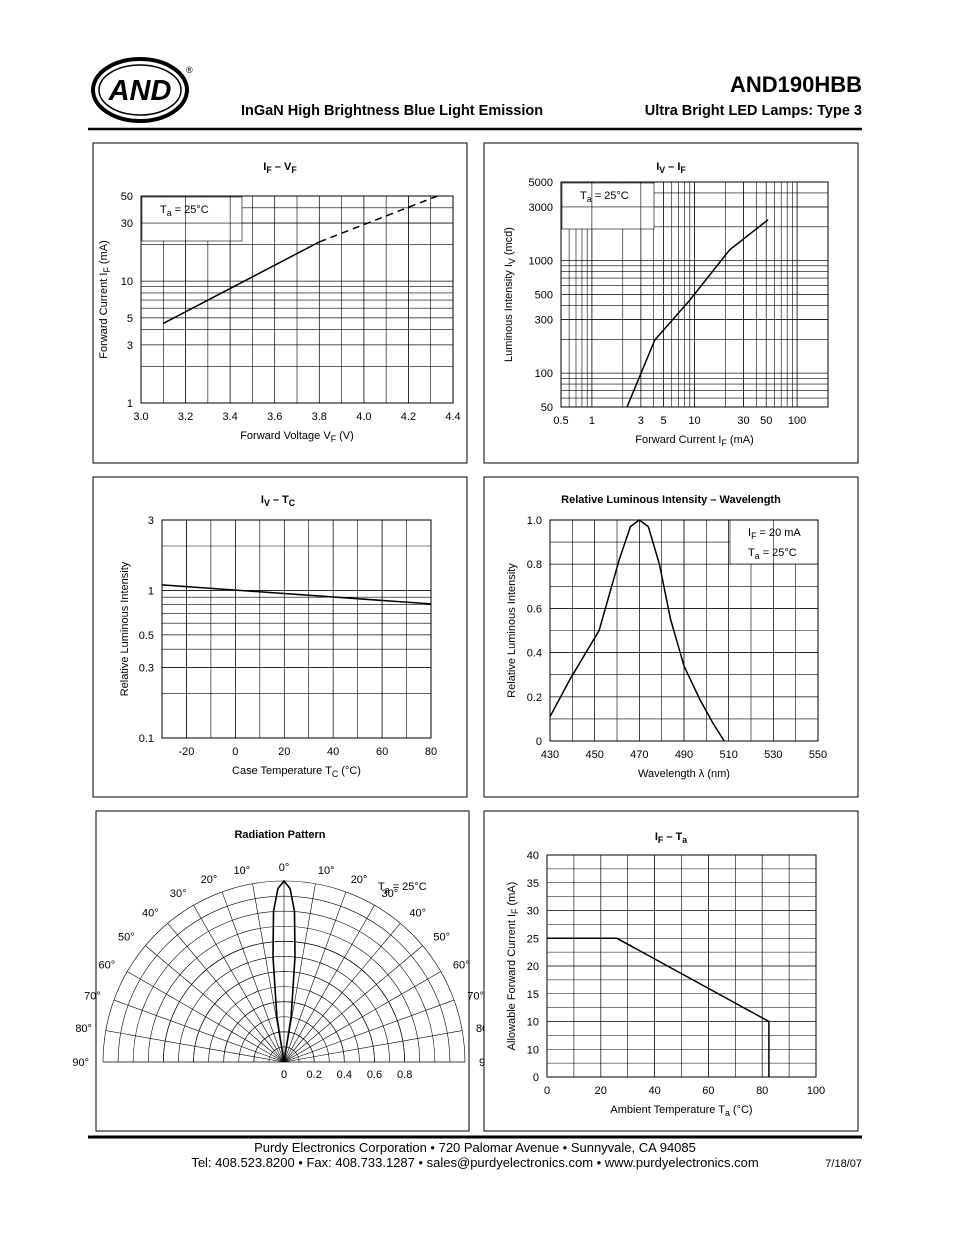 The height and width of the screenshot is (1235, 954). I want to click on x-tick-label: 3.4, so click(229, 417).